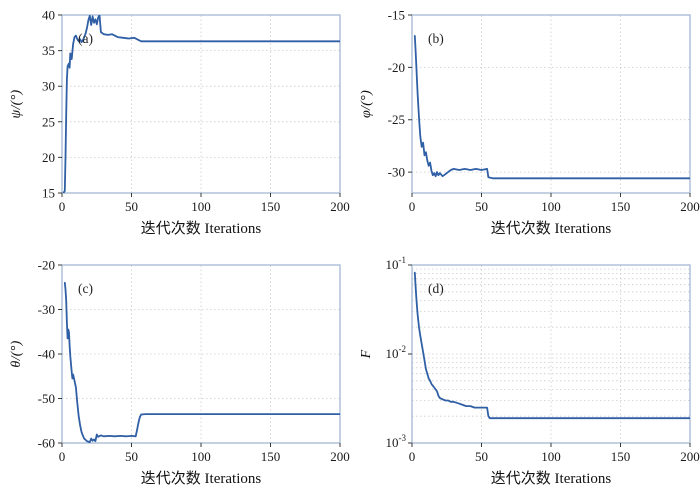  Describe the element at coordinates (16, 104) in the screenshot. I see `y-axis-label-psi: ψ/(°)` at that location.